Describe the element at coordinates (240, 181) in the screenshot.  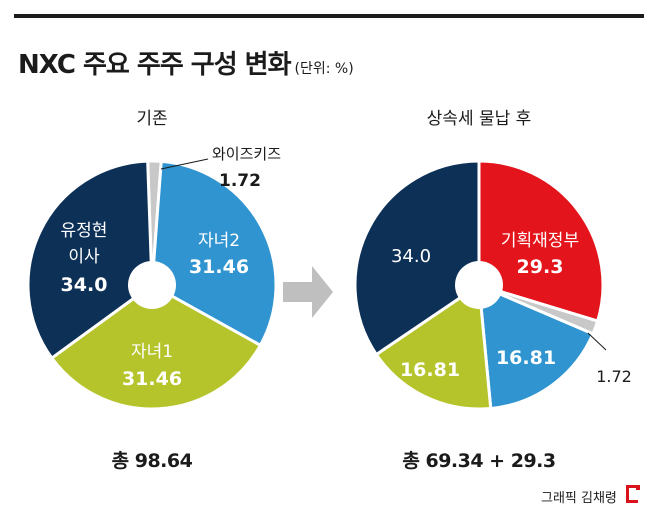
I see `pie0-label-value-0: 1.72` at that location.